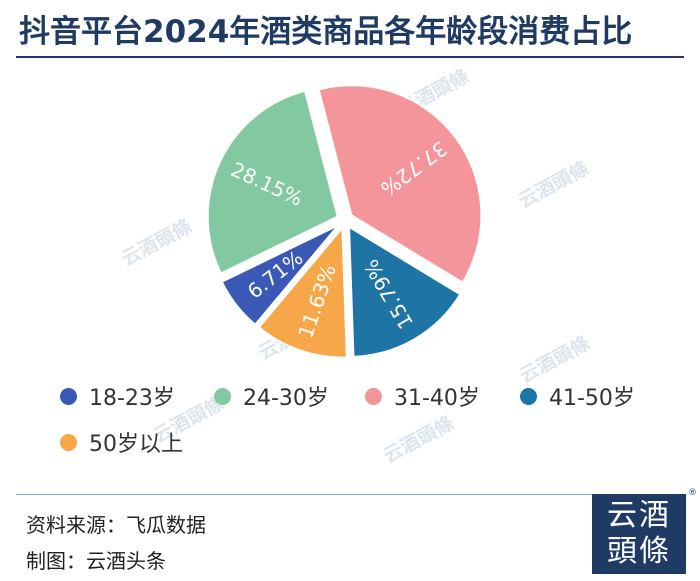 The image size is (700, 581). What do you see at coordinates (326, 32) in the screenshot?
I see `chart-title: 抖音平台2024年酒类商品各年龄段消费占比` at bounding box center [326, 32].